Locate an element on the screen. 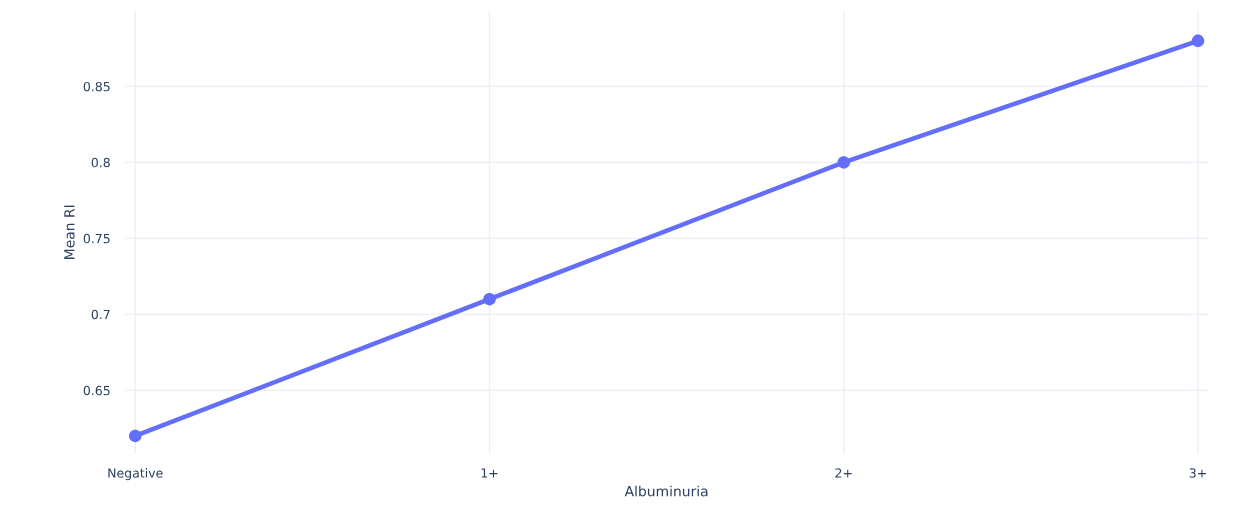  y-tick-label: 0.7 is located at coordinates (100, 314).